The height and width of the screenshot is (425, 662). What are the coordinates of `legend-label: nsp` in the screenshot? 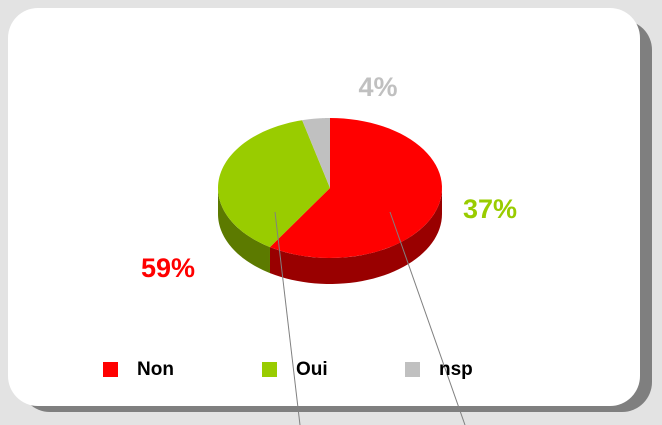 It's located at (456, 369).